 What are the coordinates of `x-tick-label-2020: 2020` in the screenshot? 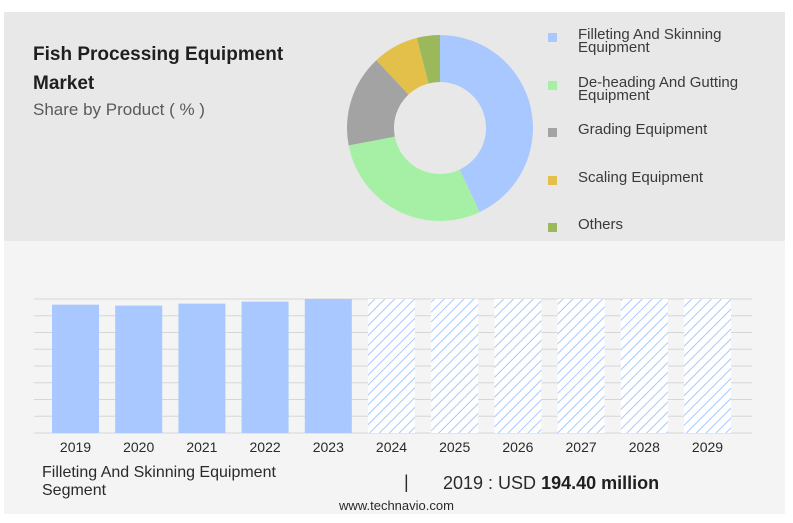 It's located at (138, 447).